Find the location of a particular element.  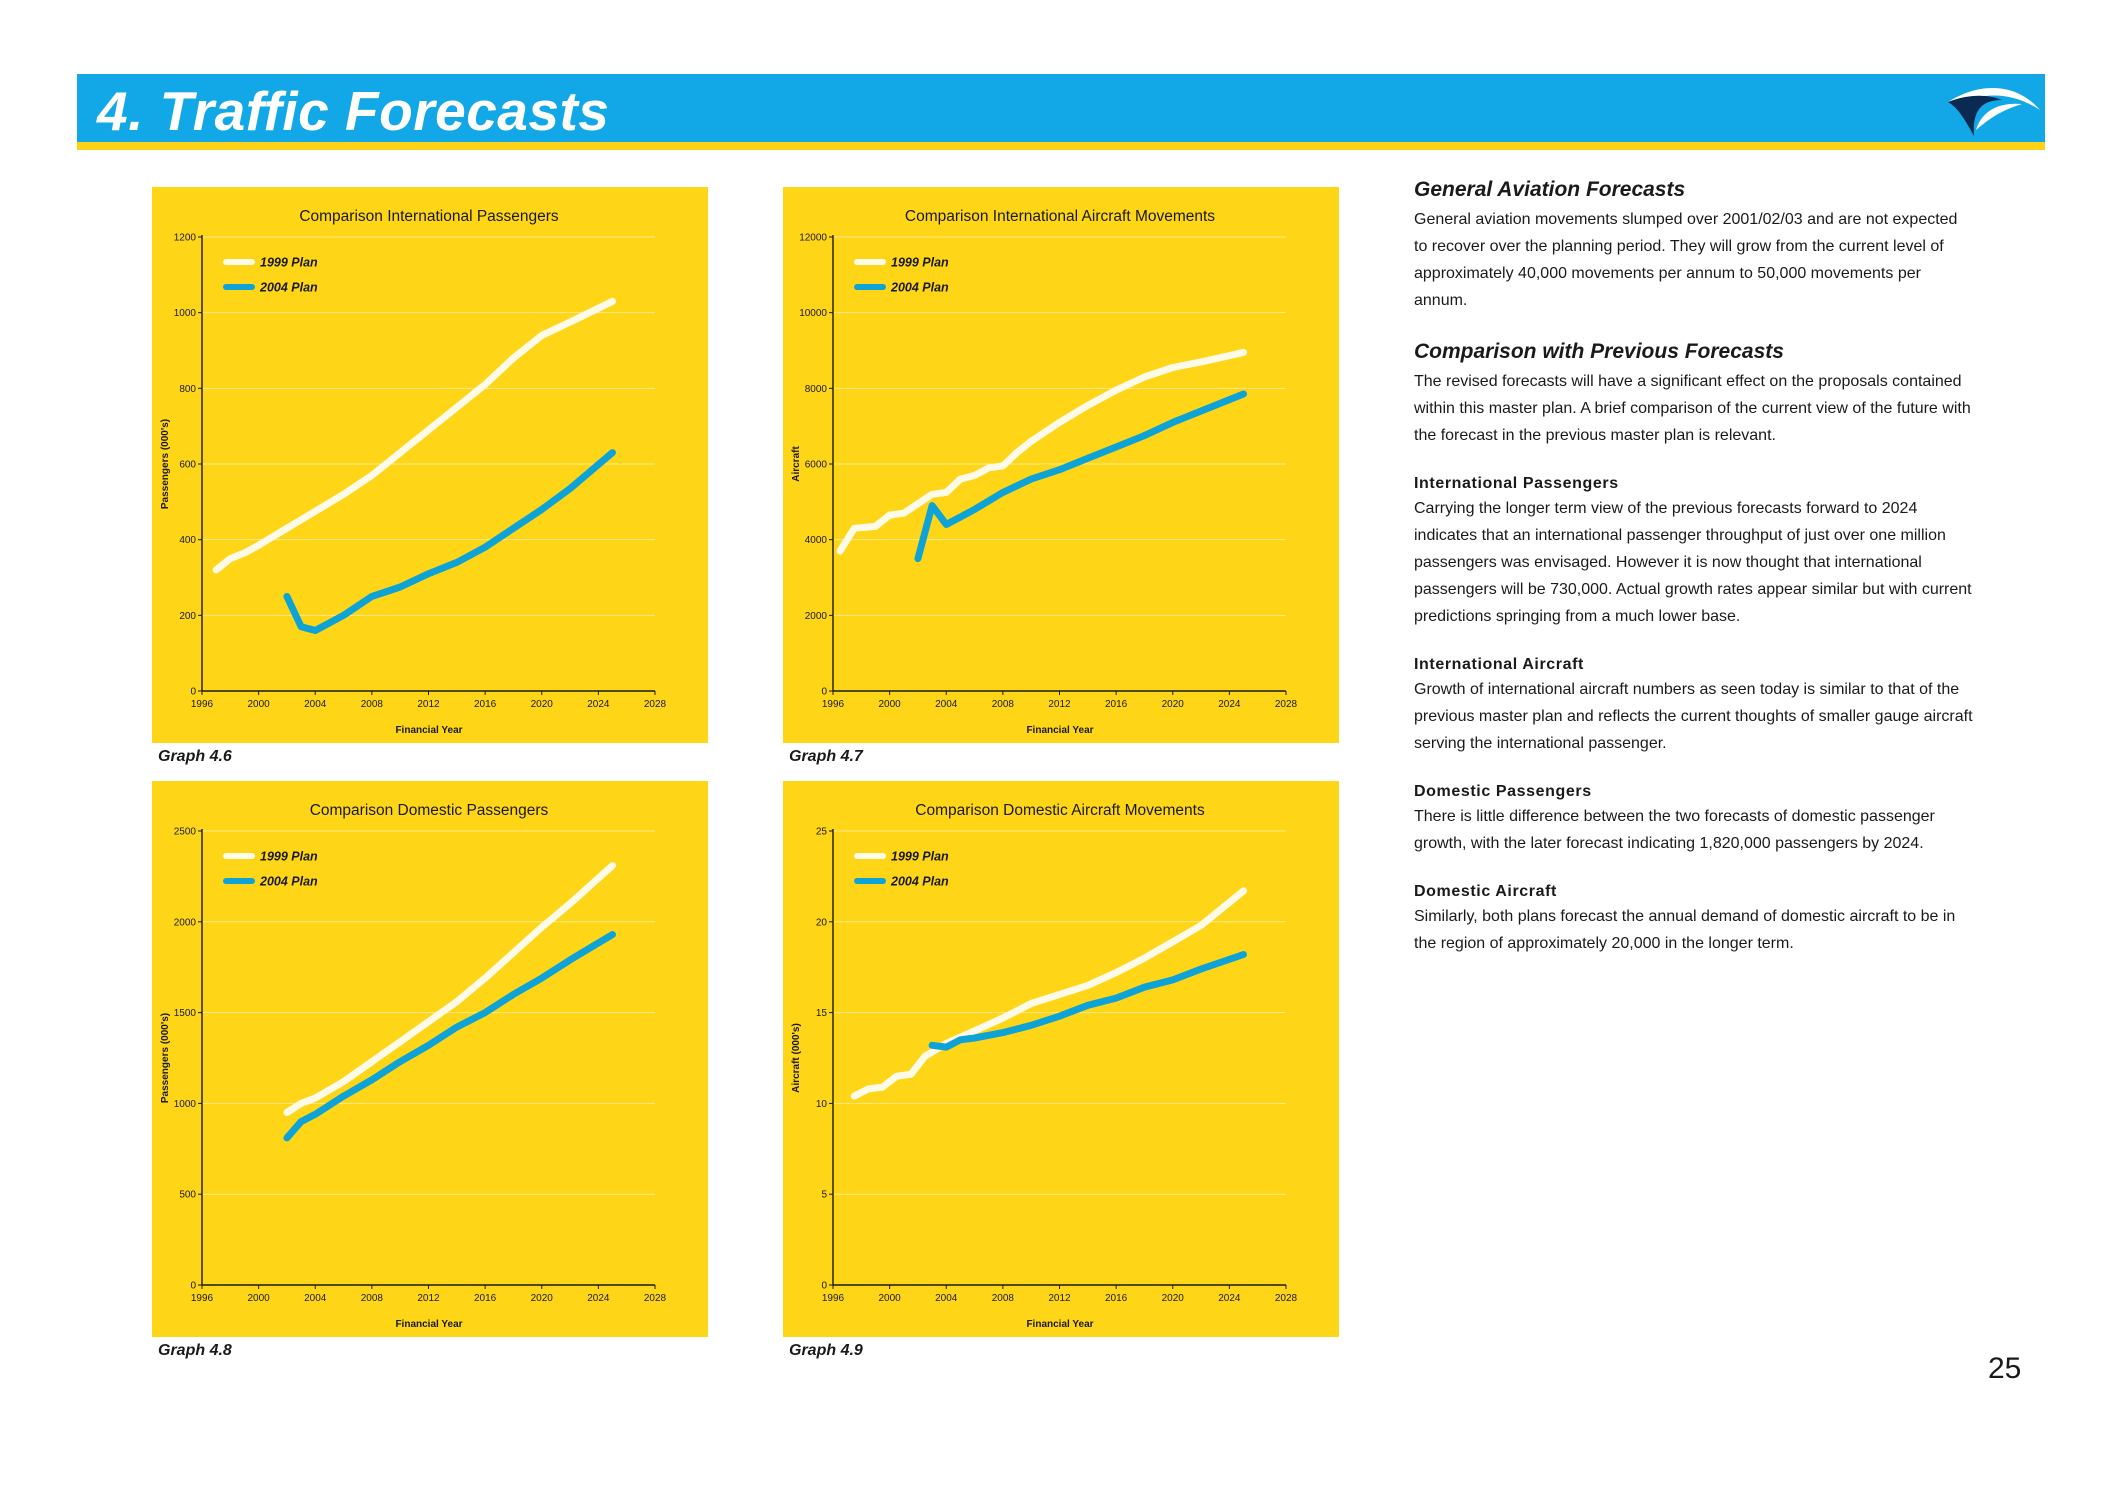

page-title: 4. Traffic Forecasts is located at coordinates (353, 111).